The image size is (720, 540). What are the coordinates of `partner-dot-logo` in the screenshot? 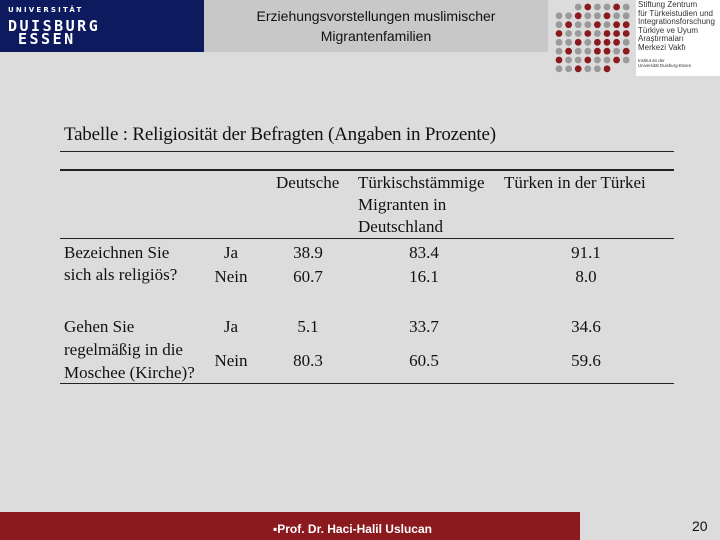 It's located at (592, 38).